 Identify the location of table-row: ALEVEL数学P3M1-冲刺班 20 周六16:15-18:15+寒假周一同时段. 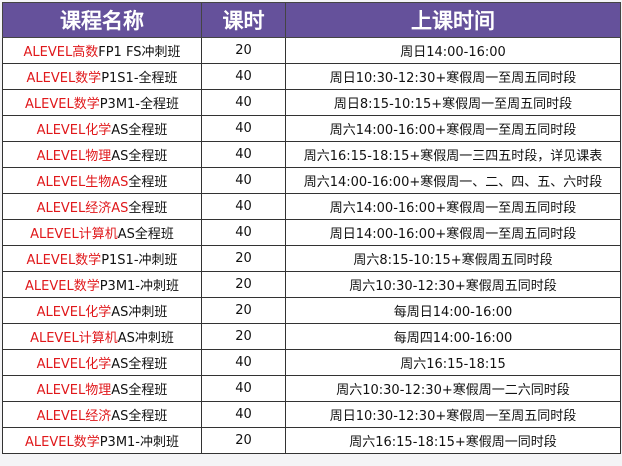
(311, 440).